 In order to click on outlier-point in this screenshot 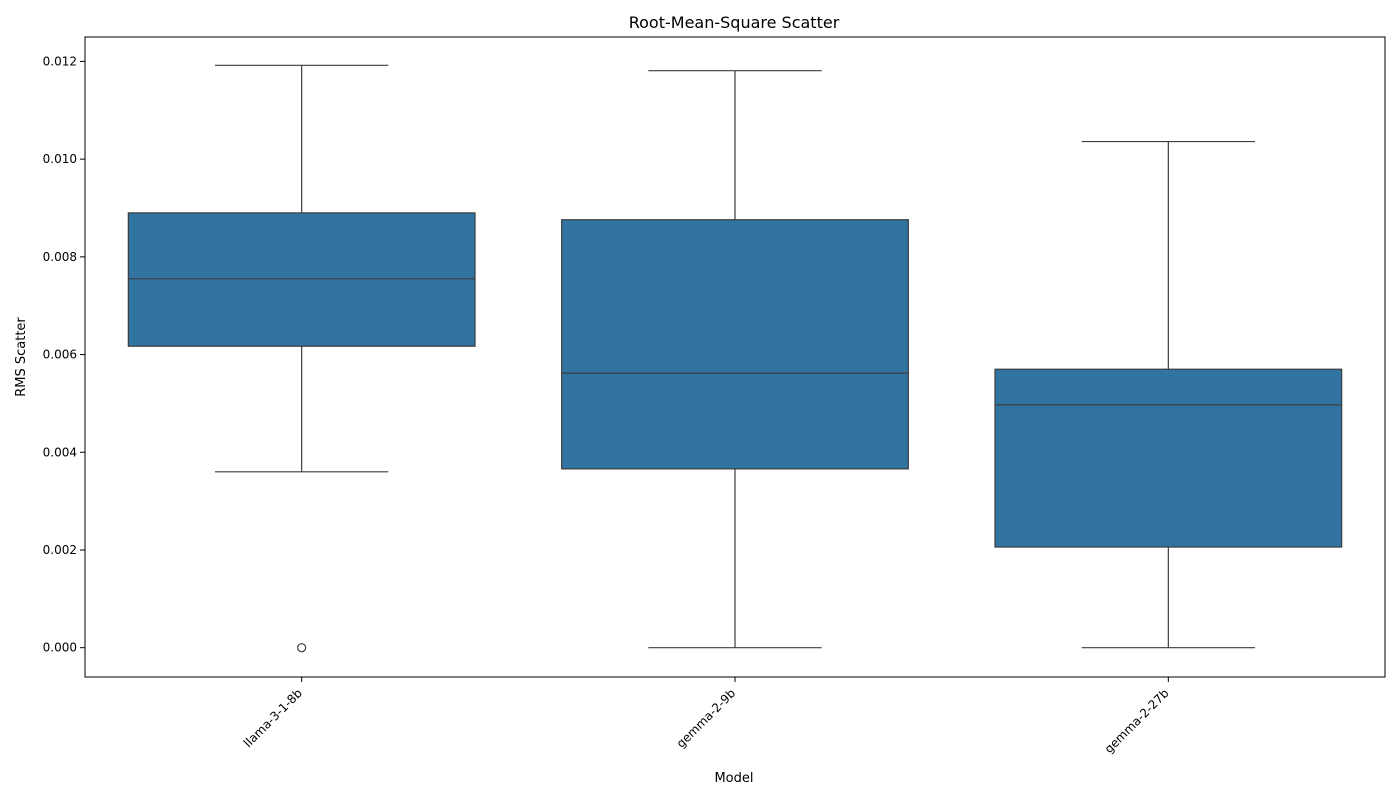, I will do `click(302, 648)`.